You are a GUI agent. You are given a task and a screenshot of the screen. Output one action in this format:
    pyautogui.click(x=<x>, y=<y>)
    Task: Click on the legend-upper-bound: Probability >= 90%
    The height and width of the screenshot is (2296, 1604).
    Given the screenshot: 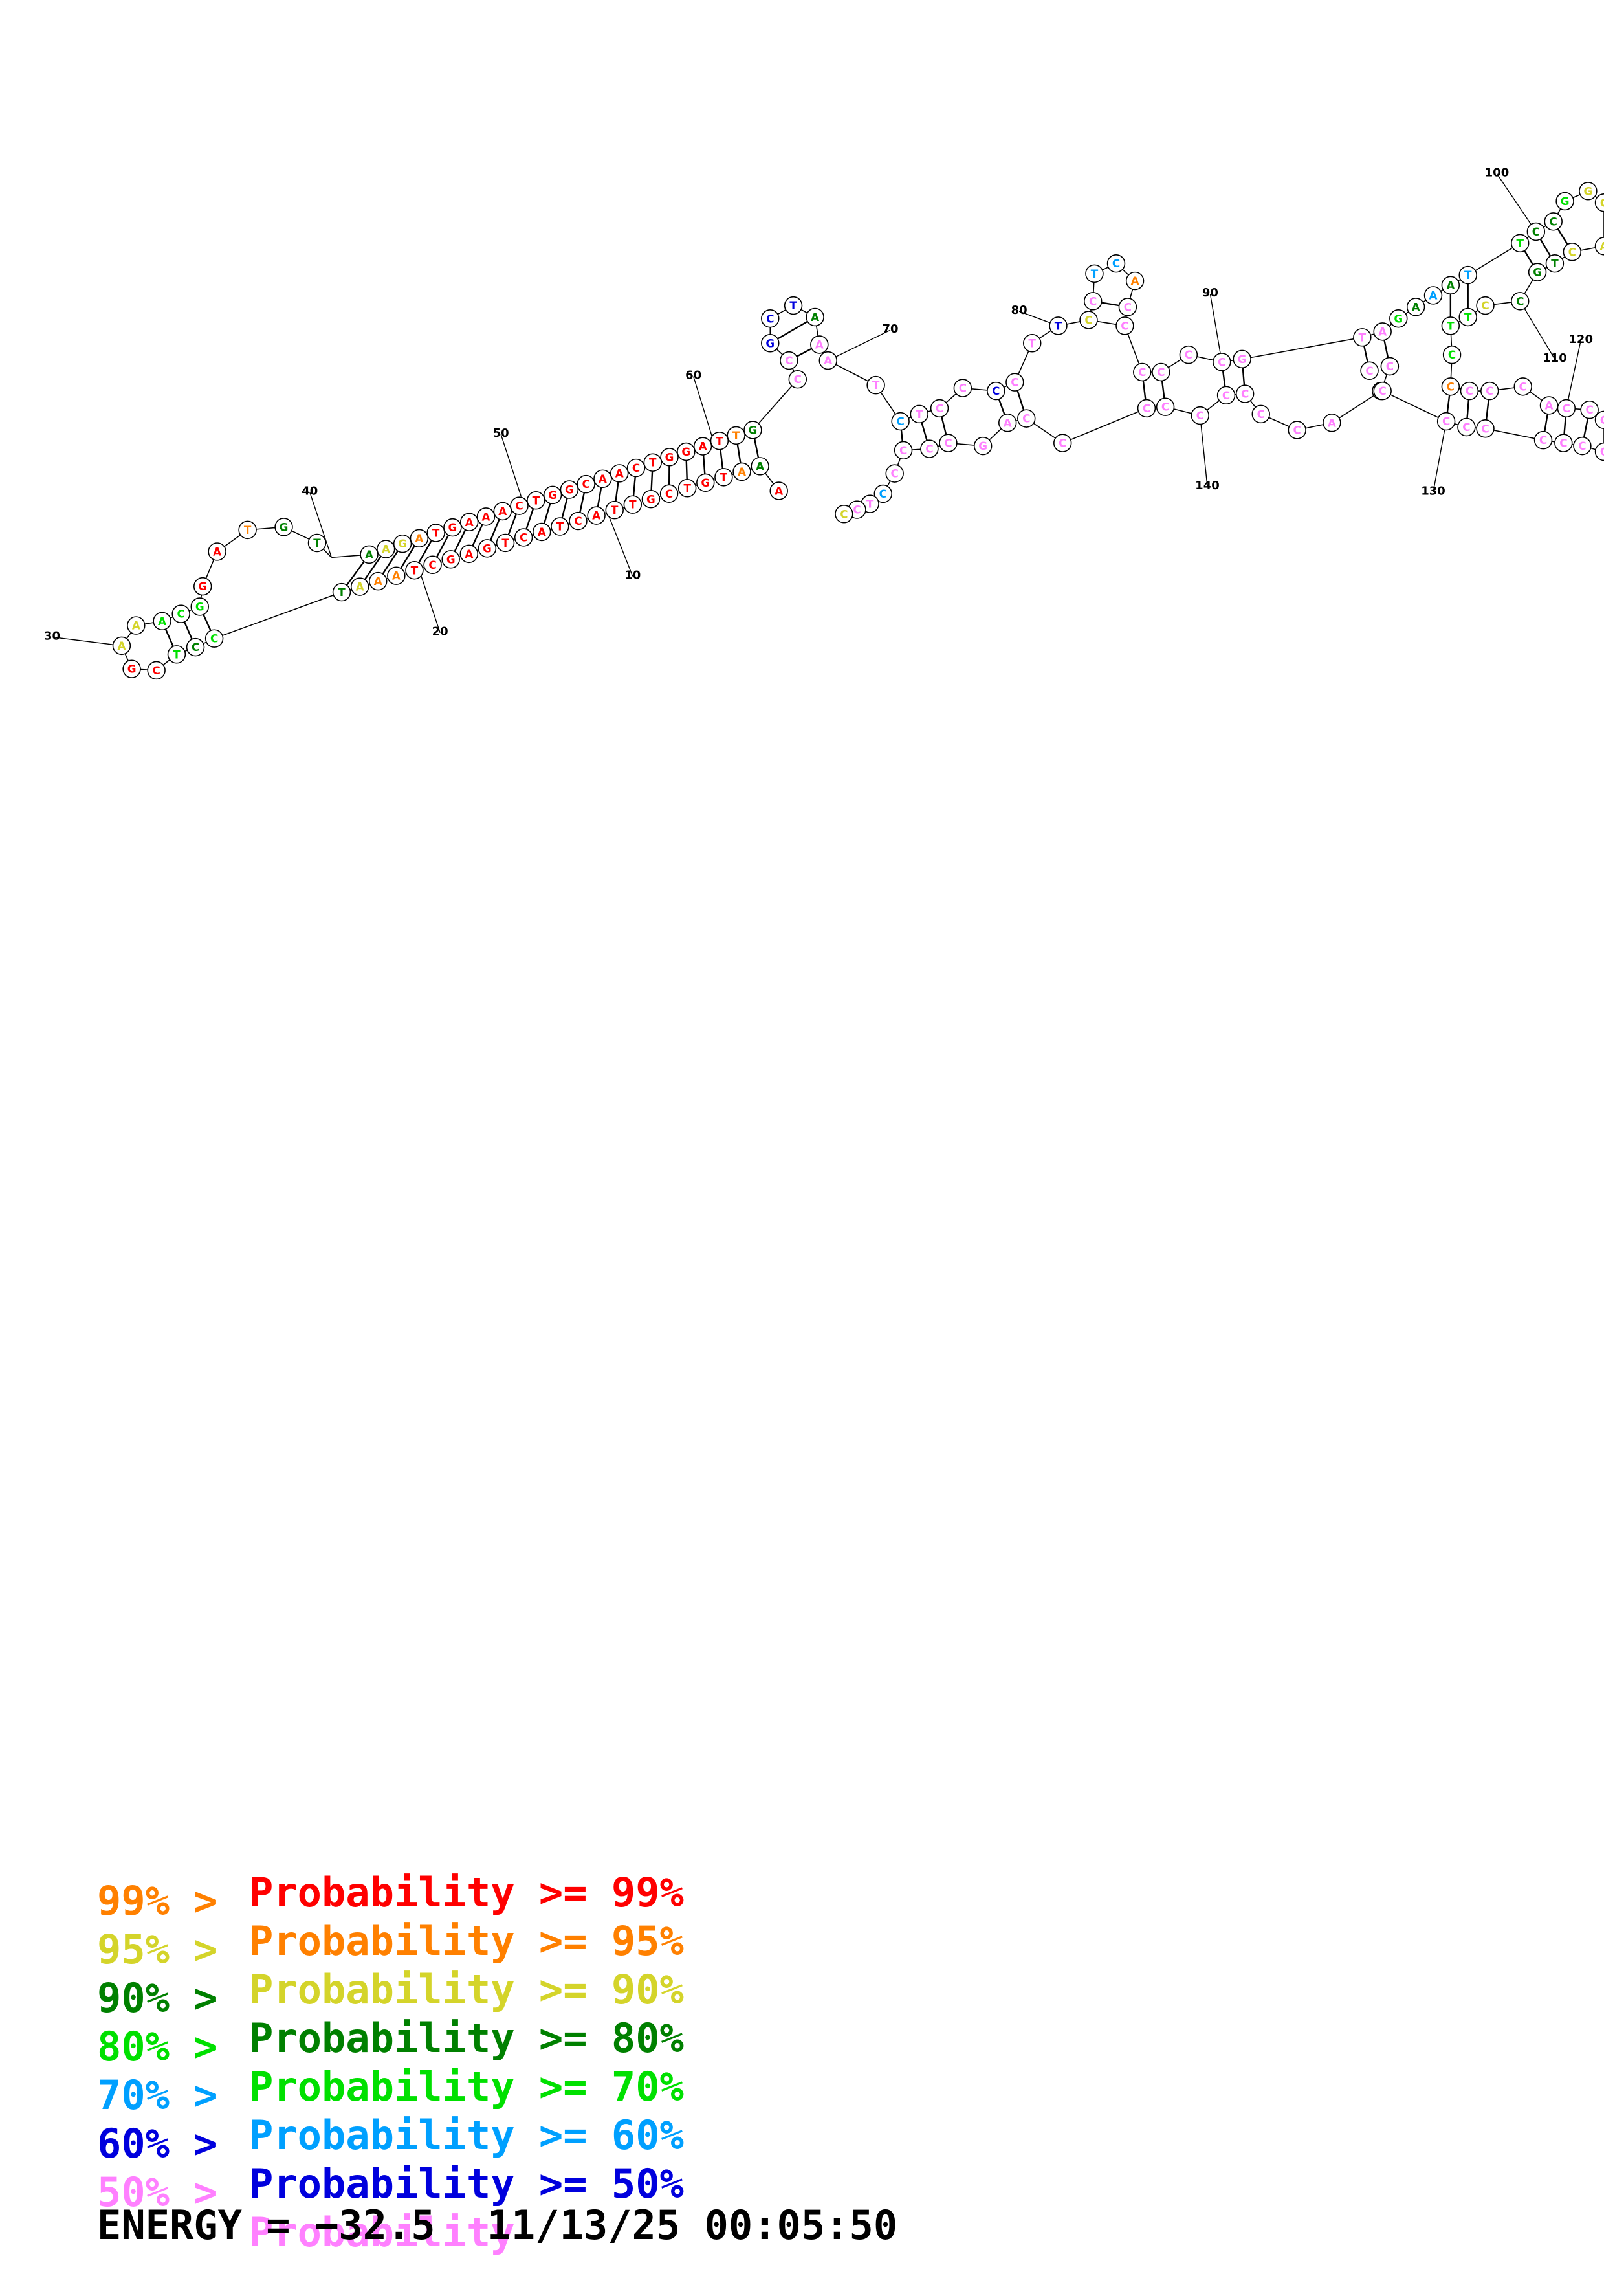 What is the action you would take?
    pyautogui.click(x=467, y=1990)
    